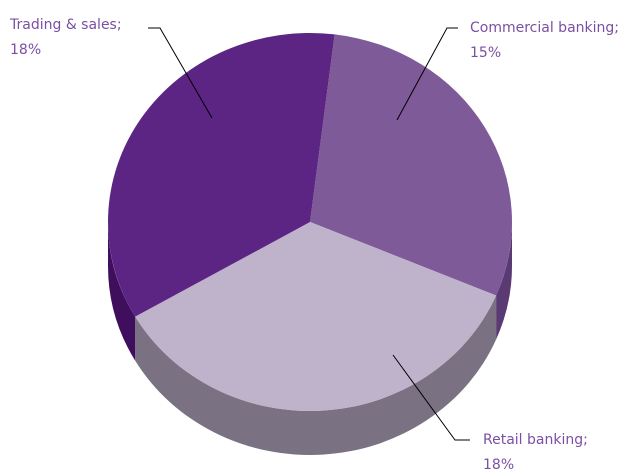  Describe the element at coordinates (535, 440) in the screenshot. I see `slice-label: Retail banking;` at that location.